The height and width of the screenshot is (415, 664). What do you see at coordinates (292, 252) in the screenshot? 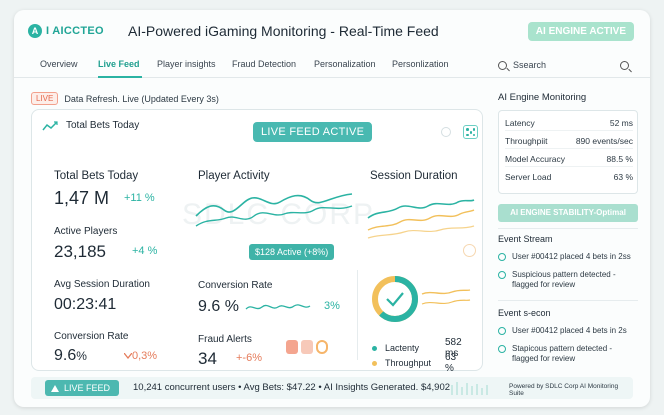
I see `active-players-chip: $128 Active (+8%)` at bounding box center [292, 252].